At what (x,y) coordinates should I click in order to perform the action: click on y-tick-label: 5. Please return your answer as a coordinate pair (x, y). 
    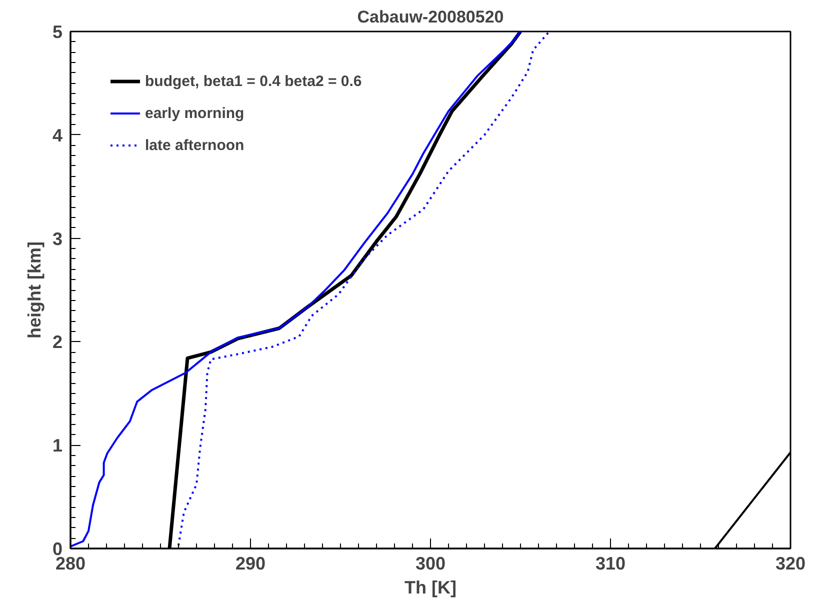
    Looking at the image, I should click on (57, 32).